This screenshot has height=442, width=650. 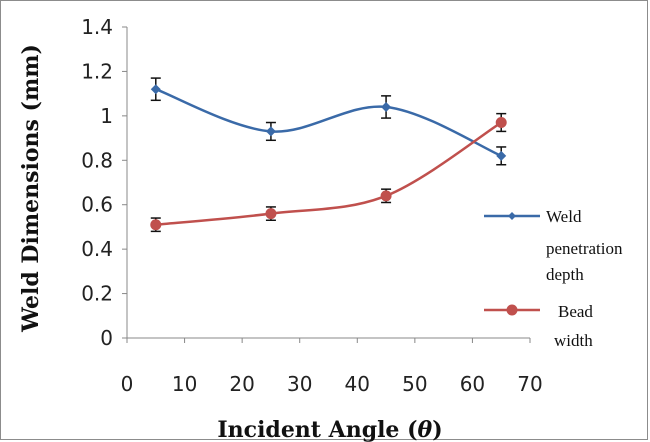 I want to click on legend: Weld penetration depth Bead width, so click(x=553, y=278).